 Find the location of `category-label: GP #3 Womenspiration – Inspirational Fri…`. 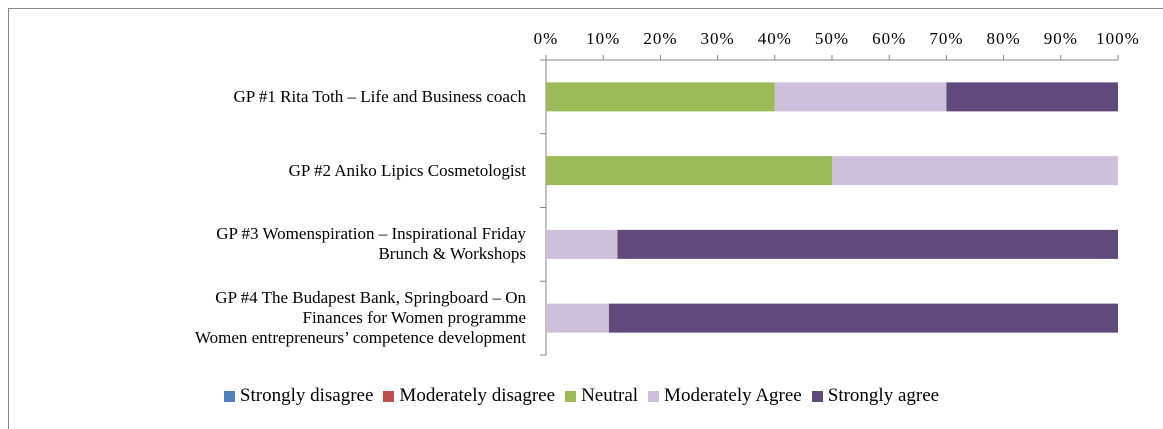

category-label: GP #3 Womenspiration – Inspirational Fri… is located at coordinates (371, 244).